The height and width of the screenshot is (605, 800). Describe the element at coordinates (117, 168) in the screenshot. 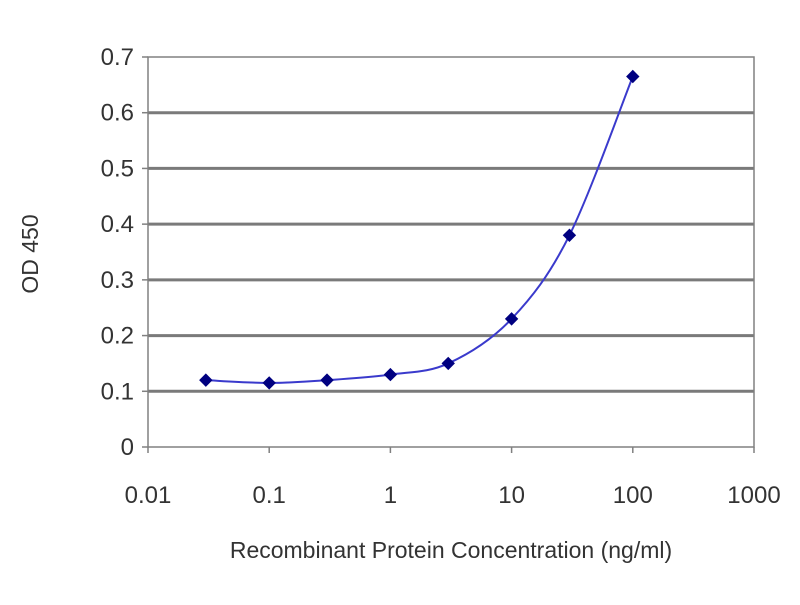

I see `y-tick-label-5: 0.5` at that location.